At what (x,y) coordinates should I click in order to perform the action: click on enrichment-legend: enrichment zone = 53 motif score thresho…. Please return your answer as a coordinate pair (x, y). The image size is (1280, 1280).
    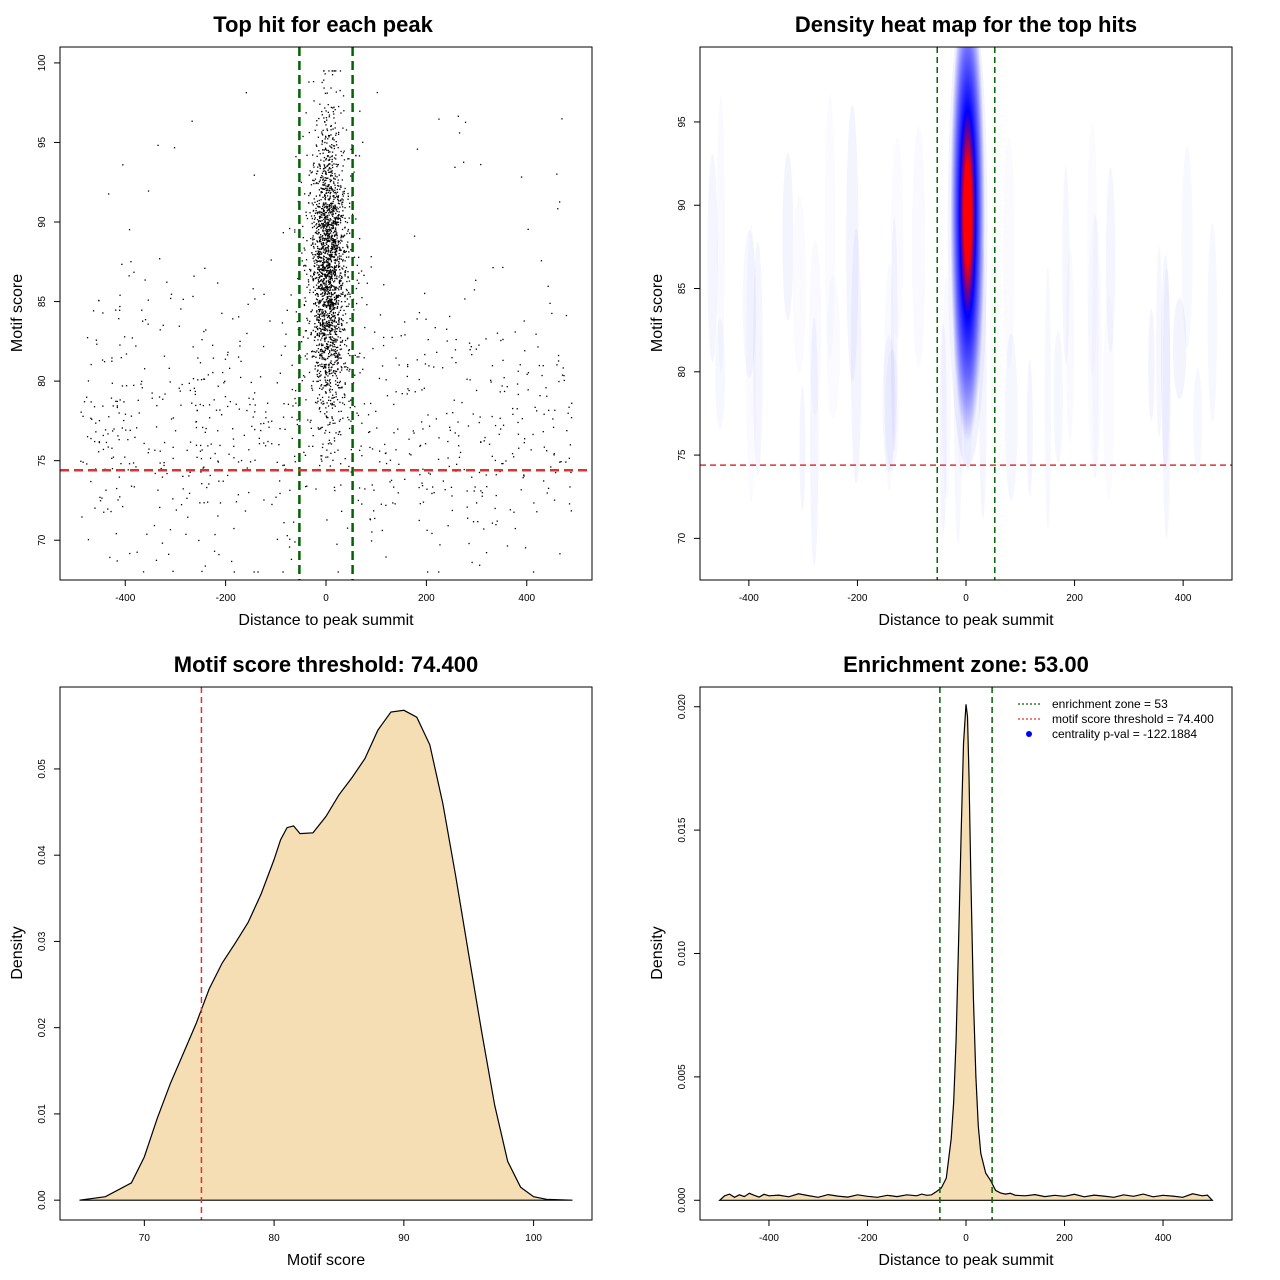
    Looking at the image, I should click on (1116, 719).